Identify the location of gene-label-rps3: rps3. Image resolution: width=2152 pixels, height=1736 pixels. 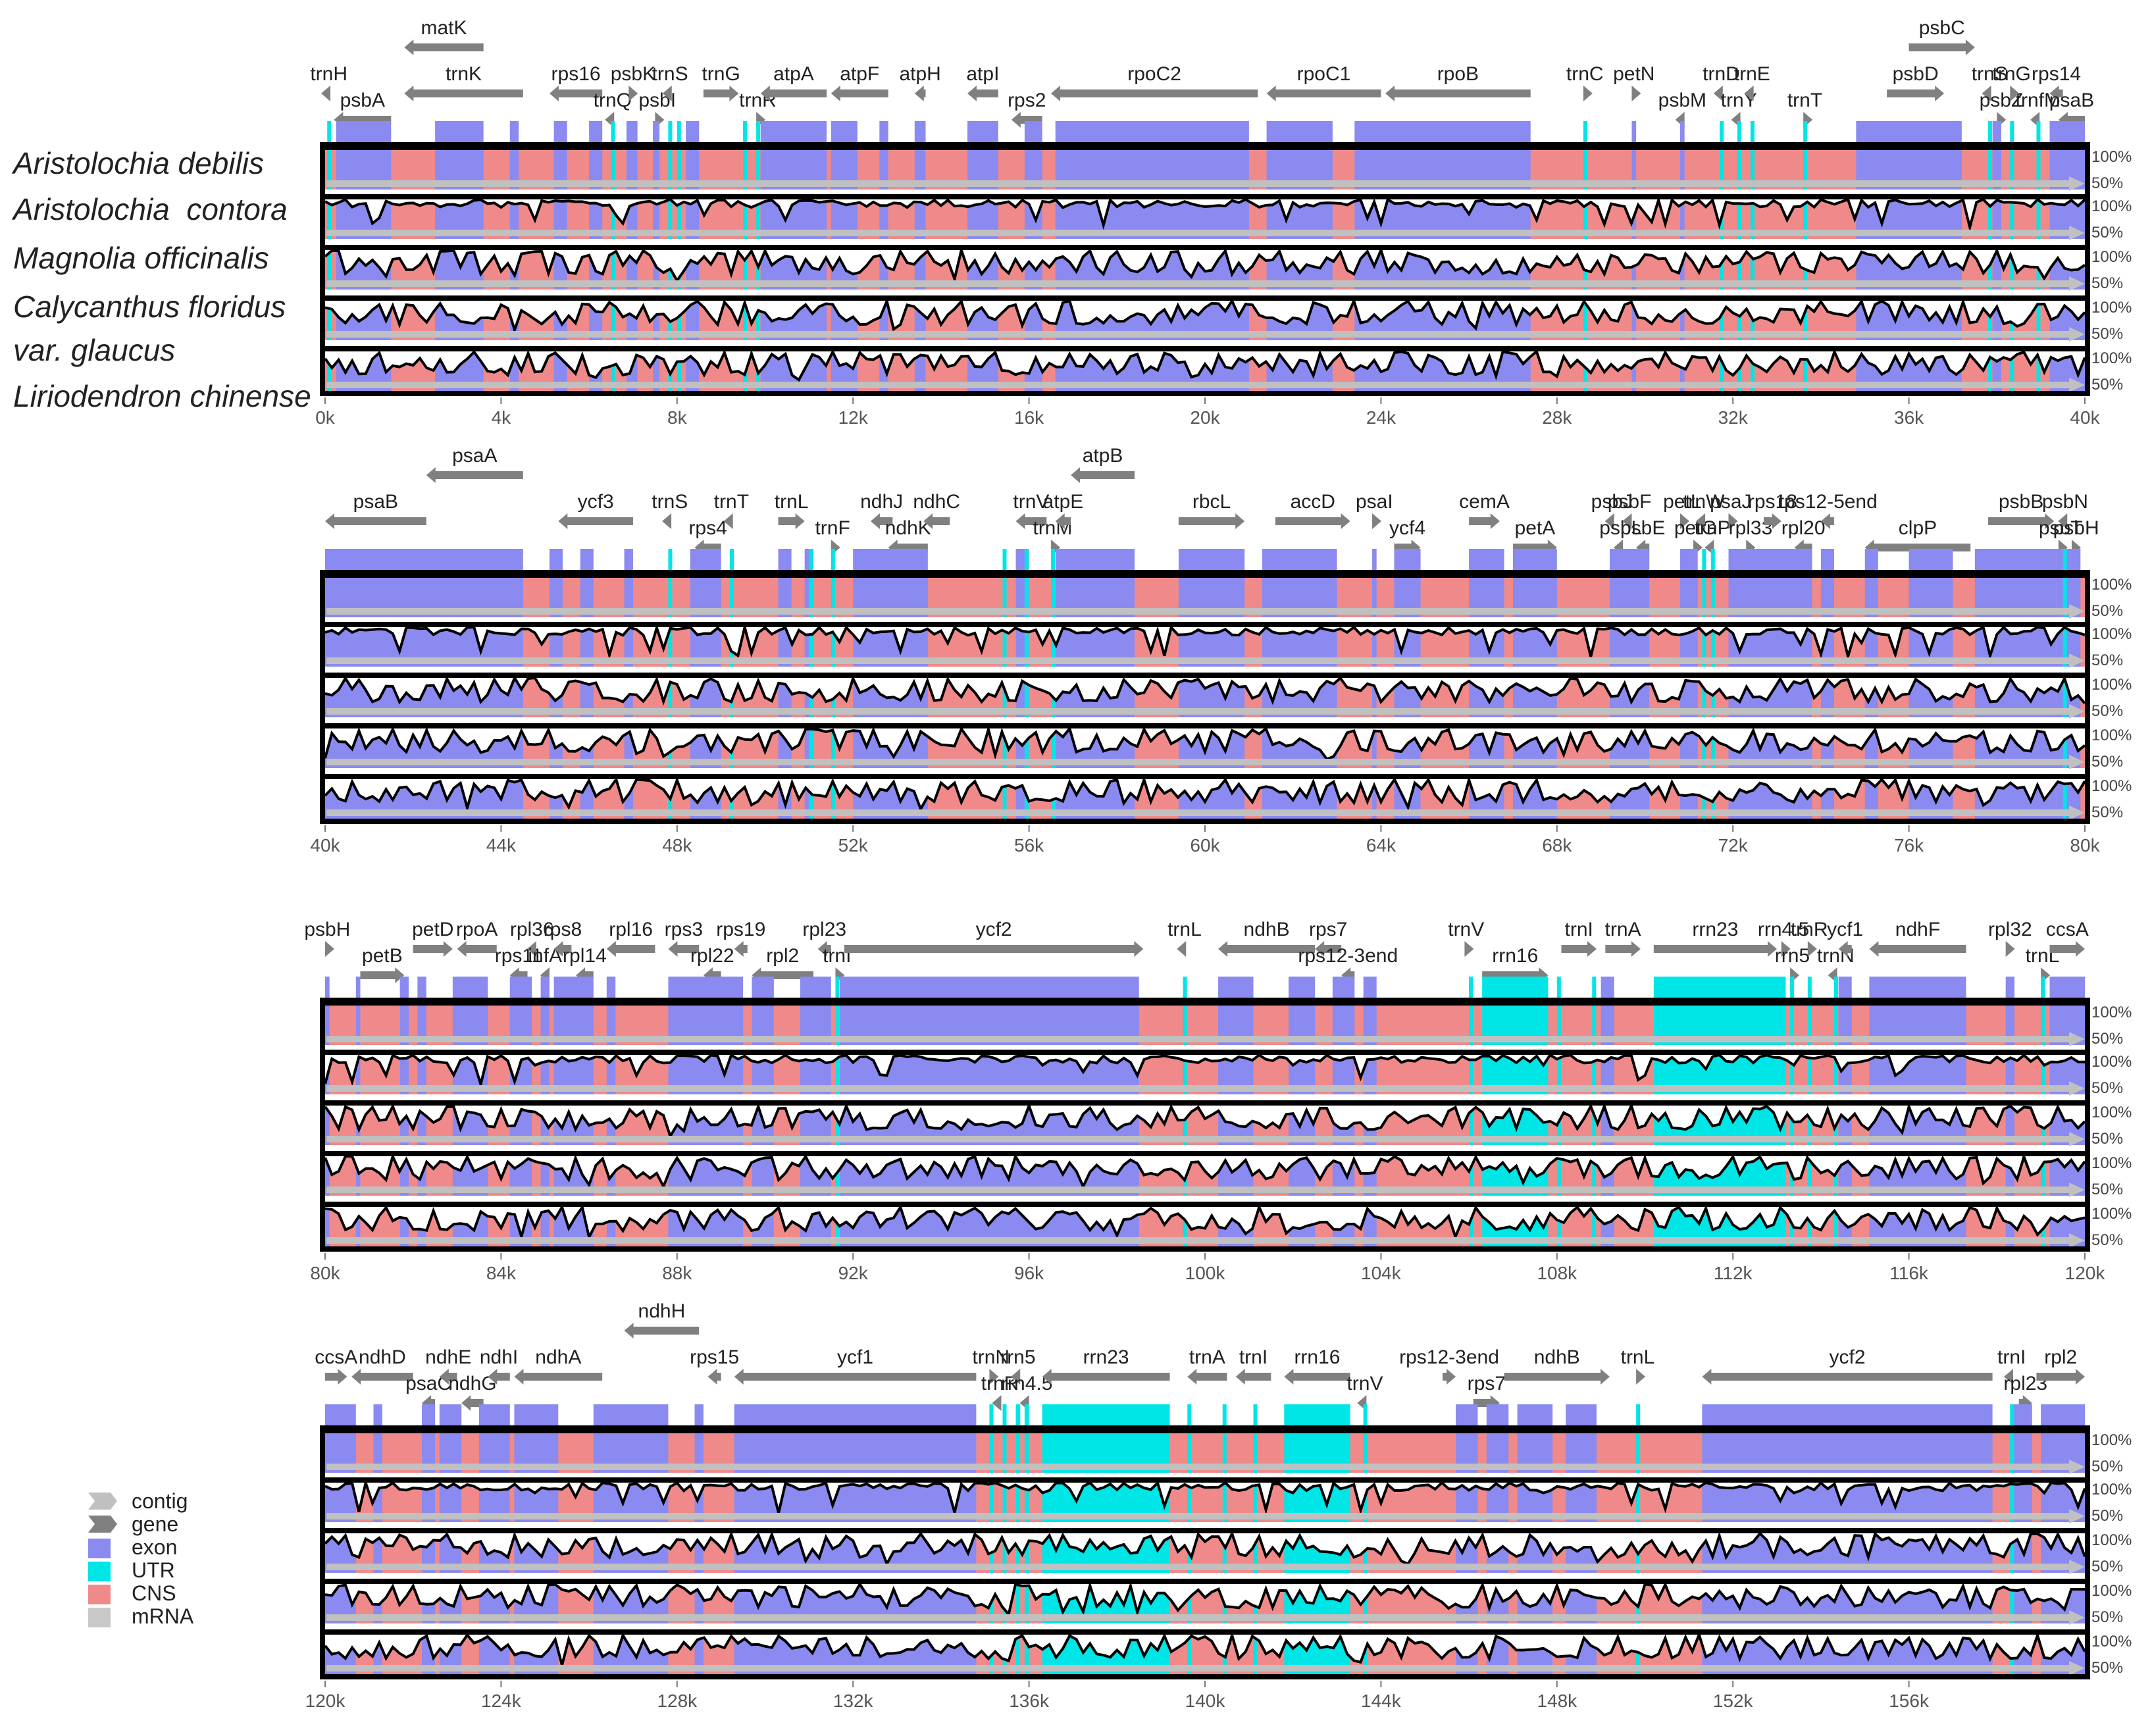
(684, 929).